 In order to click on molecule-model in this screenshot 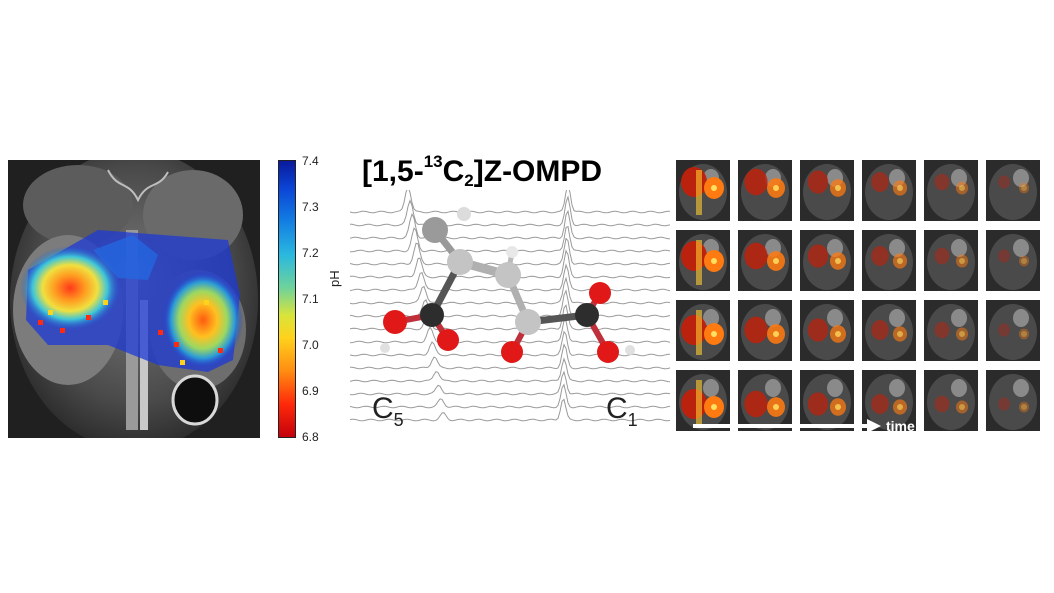, I will do `click(507, 285)`.